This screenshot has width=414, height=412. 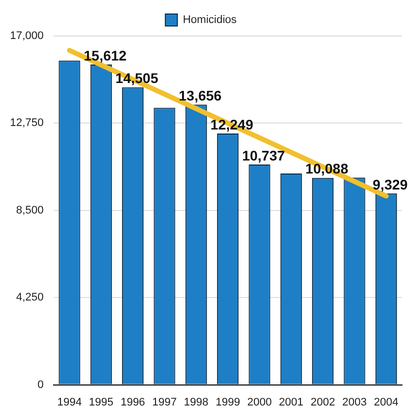 What do you see at coordinates (30, 298) in the screenshot?
I see `y-tick-label: 4,250` at bounding box center [30, 298].